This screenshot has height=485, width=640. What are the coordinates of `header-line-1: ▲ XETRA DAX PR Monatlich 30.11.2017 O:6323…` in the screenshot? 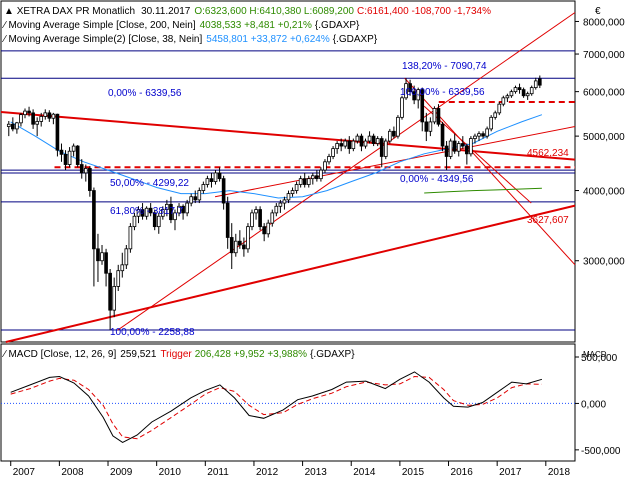 It's located at (247, 11).